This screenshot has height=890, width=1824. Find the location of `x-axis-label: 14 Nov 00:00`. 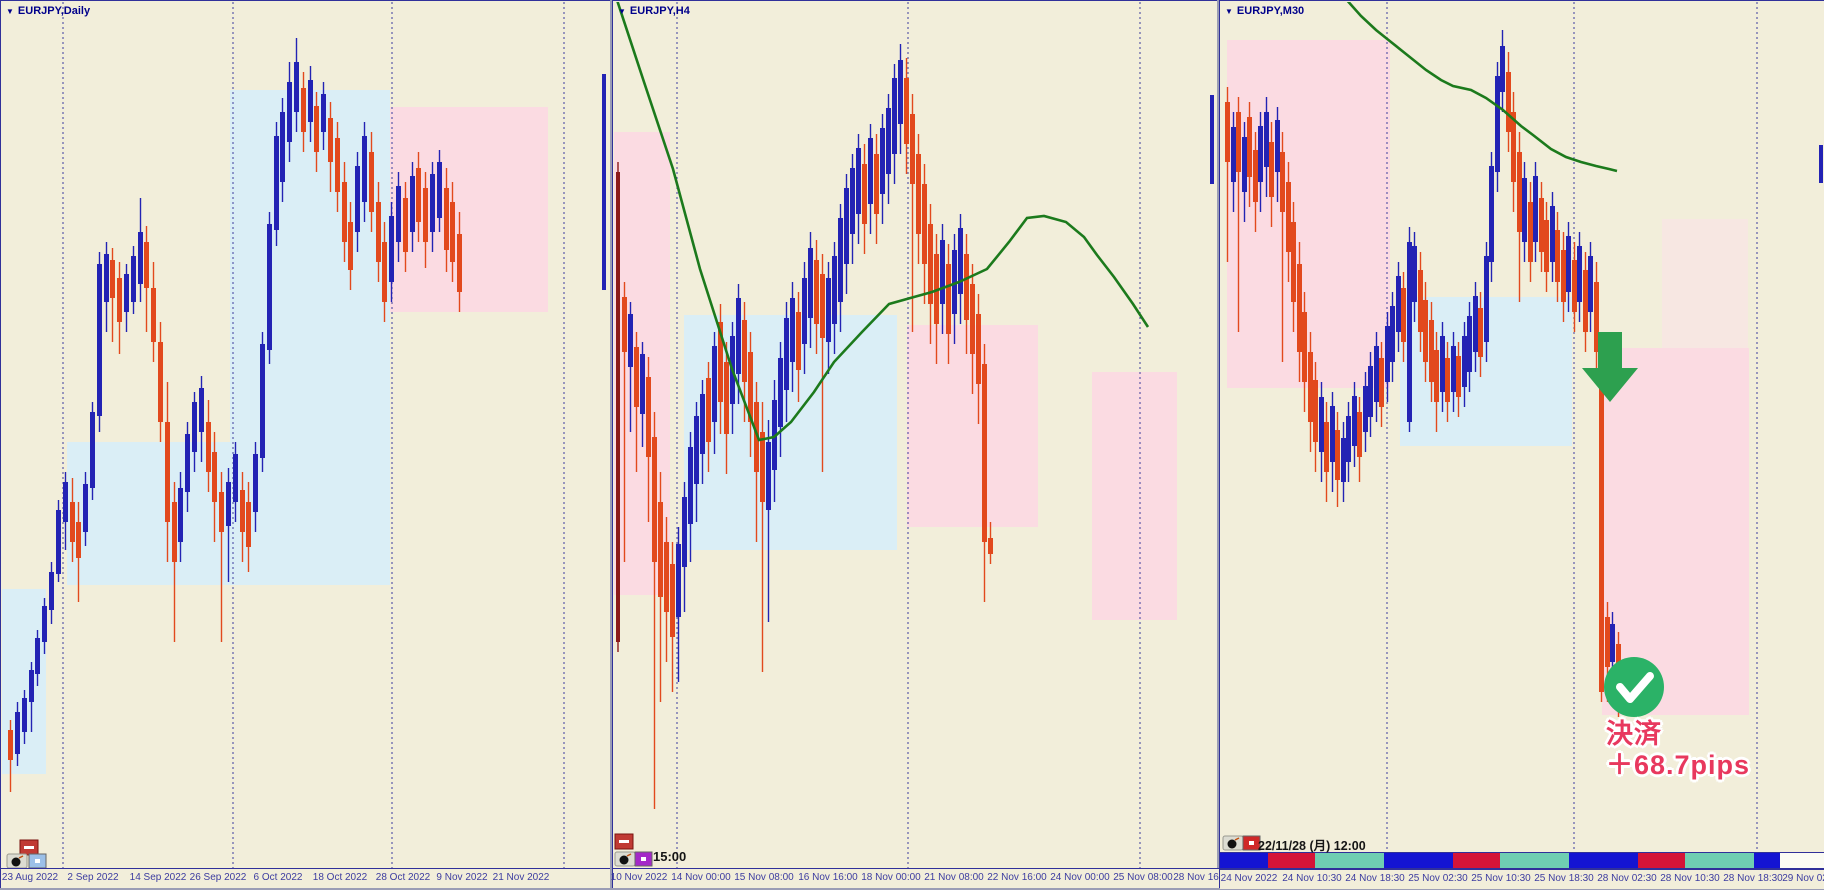

x-axis-label: 14 Nov 00:00 is located at coordinates (701, 877).